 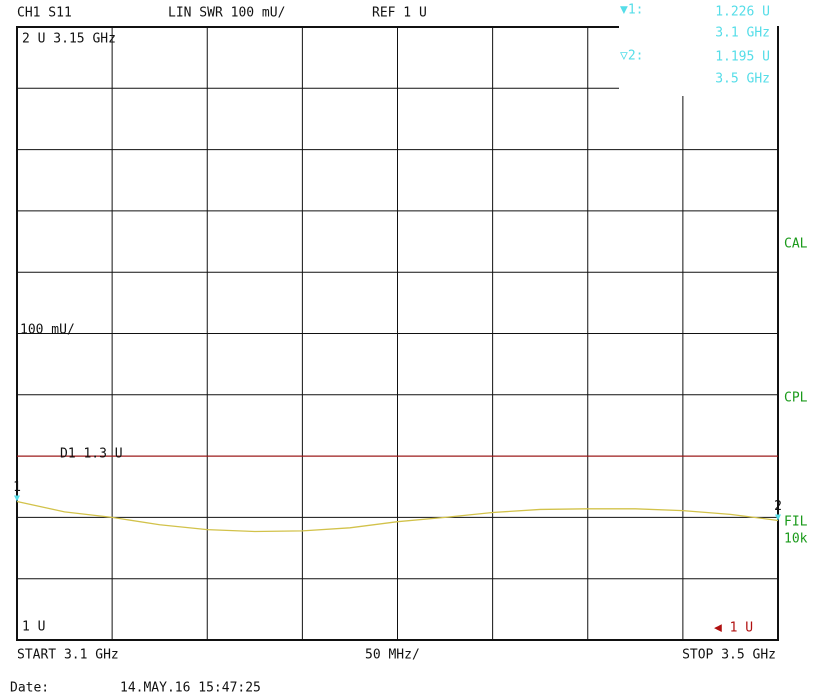 What do you see at coordinates (742, 57) in the screenshot?
I see `readout-value: 1.195 U` at bounding box center [742, 57].